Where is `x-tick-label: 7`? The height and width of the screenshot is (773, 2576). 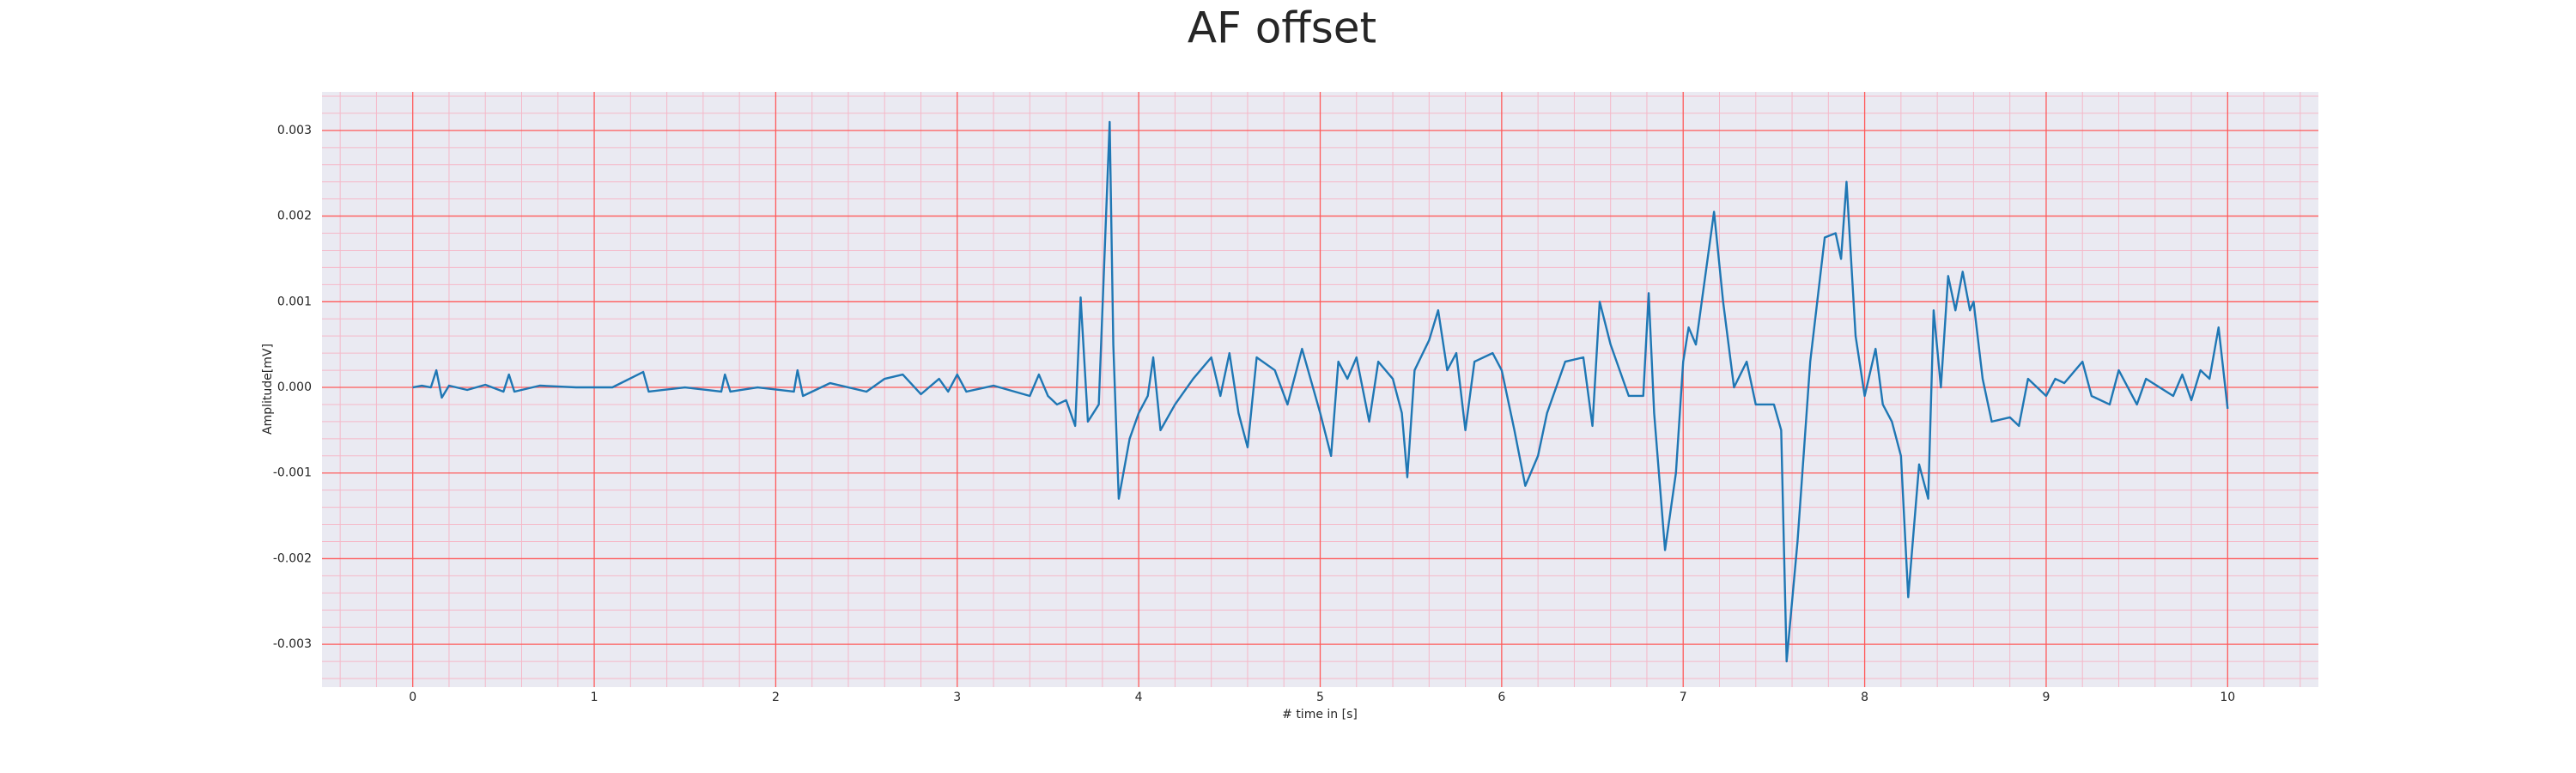 x-tick-label: 7 is located at coordinates (1683, 697).